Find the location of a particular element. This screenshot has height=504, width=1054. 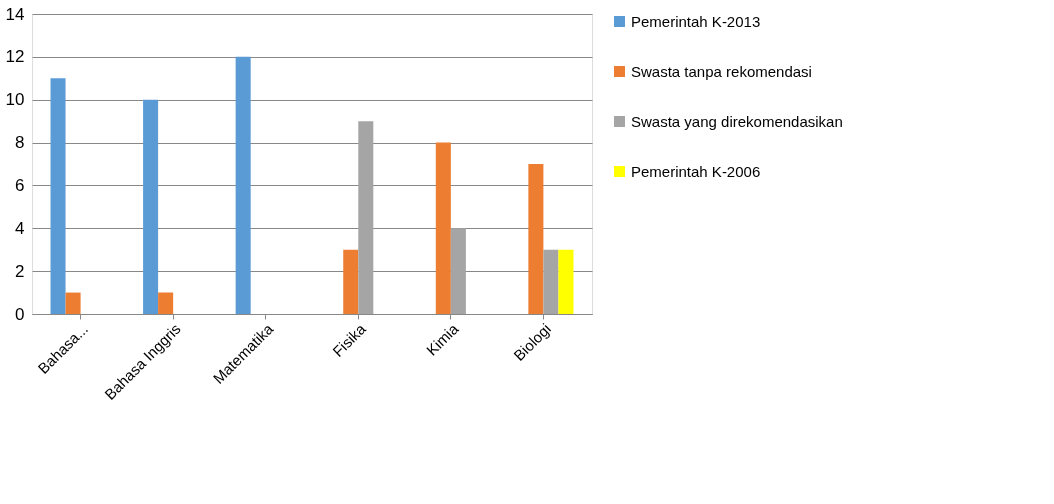

legend-label: Swasta yang direkomendasikan is located at coordinates (737, 121).